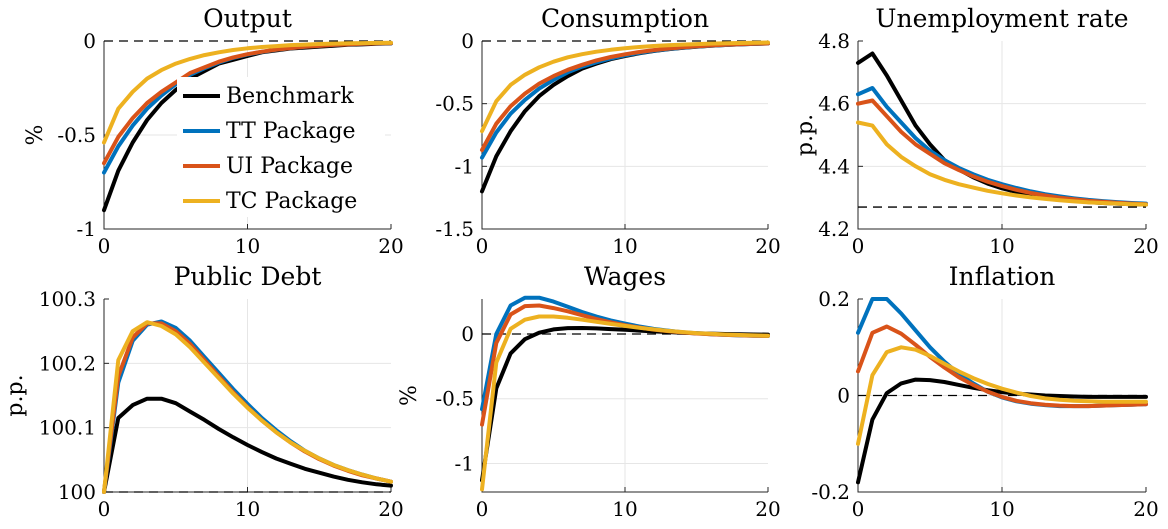 The image size is (1168, 529). I want to click on panel-title: Inflation, so click(1002, 276).